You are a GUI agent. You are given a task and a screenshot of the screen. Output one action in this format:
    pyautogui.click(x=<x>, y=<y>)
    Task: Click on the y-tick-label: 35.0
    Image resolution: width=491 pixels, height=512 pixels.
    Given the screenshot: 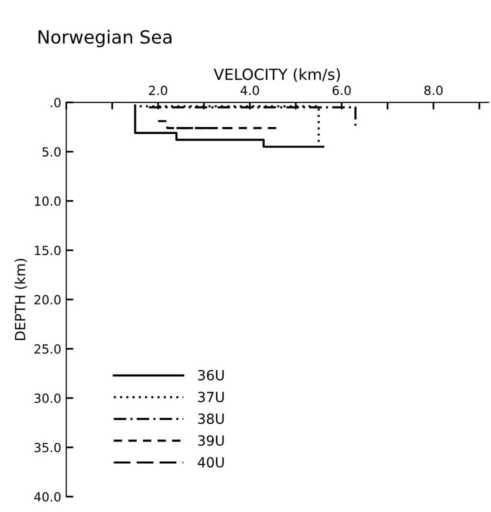 What is the action you would take?
    pyautogui.click(x=47, y=447)
    